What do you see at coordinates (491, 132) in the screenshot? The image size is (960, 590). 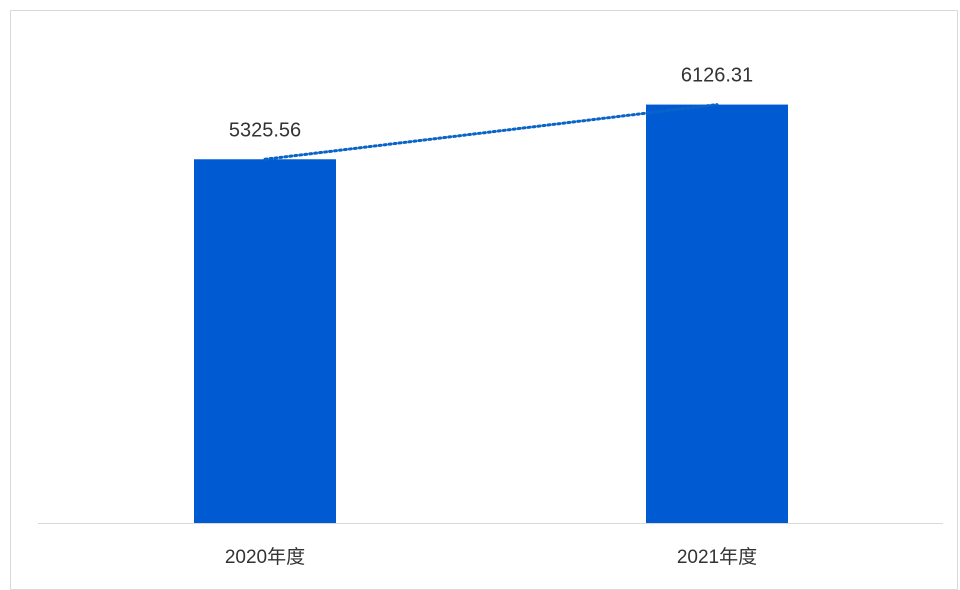 I see `trendline` at bounding box center [491, 132].